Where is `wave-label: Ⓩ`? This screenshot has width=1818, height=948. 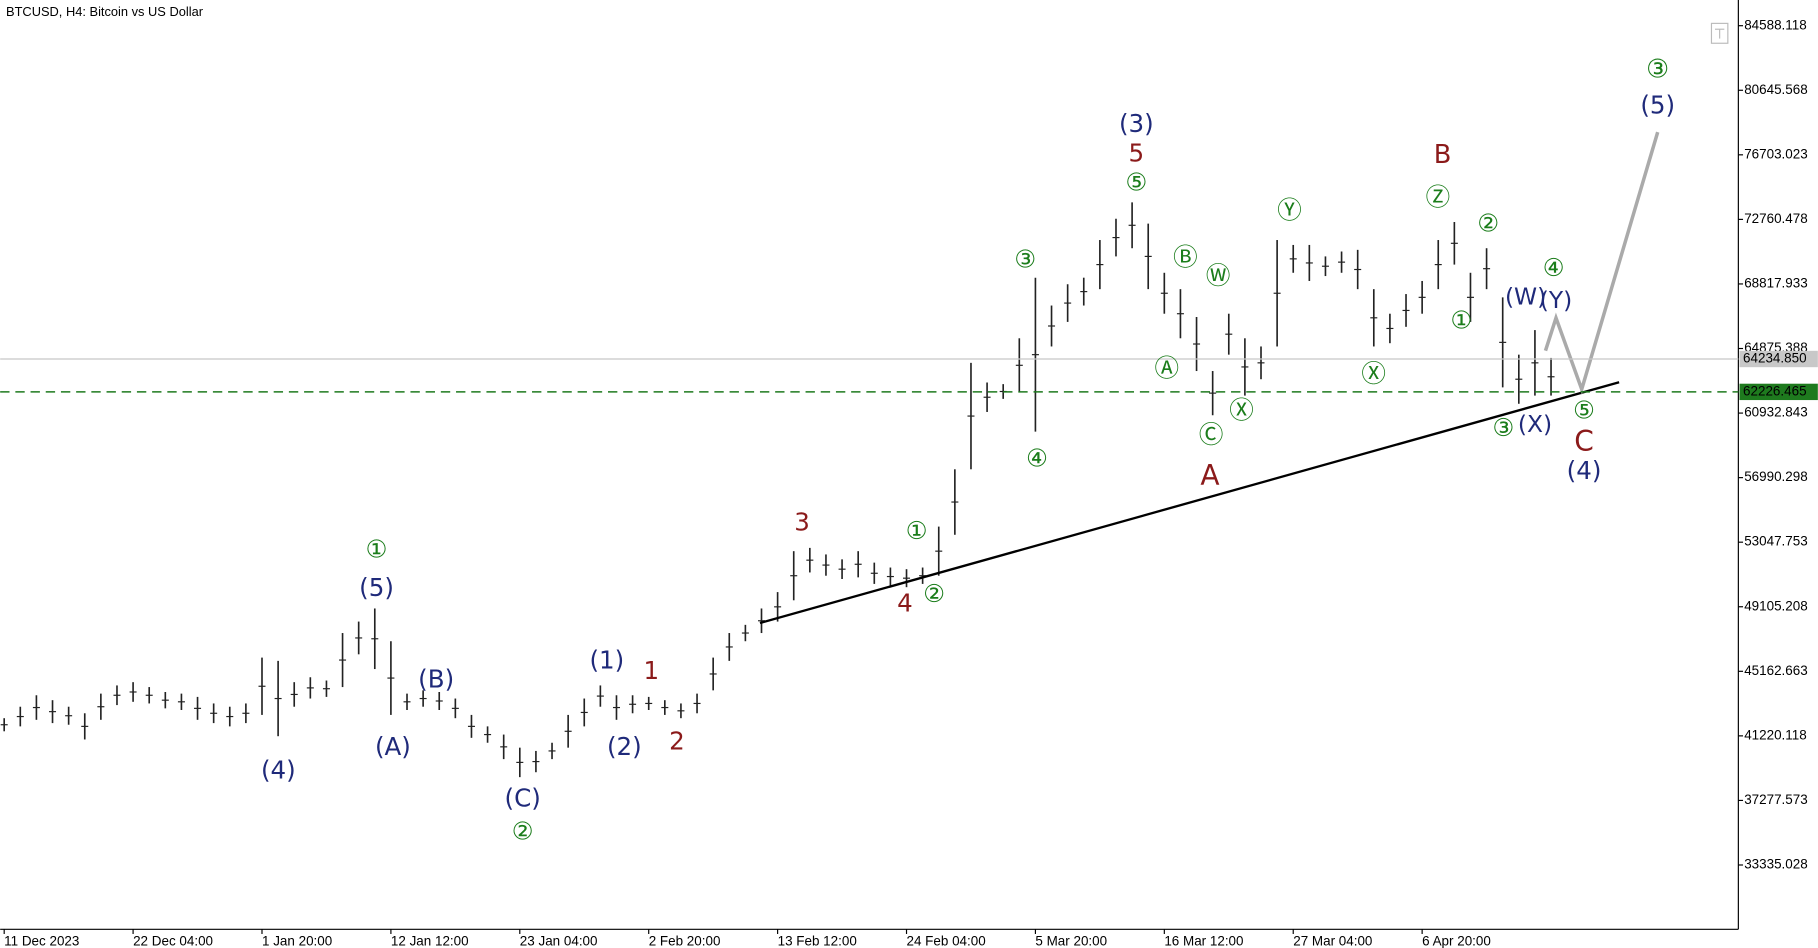
wave-label: Ⓩ is located at coordinates (1438, 197).